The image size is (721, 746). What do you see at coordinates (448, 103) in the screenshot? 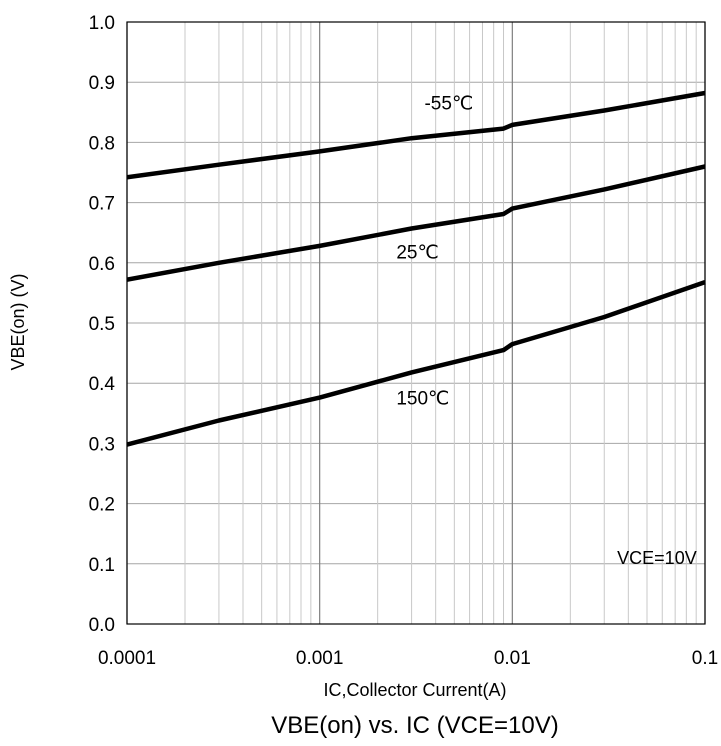
I see `series-label-0: -55℃` at bounding box center [448, 103].